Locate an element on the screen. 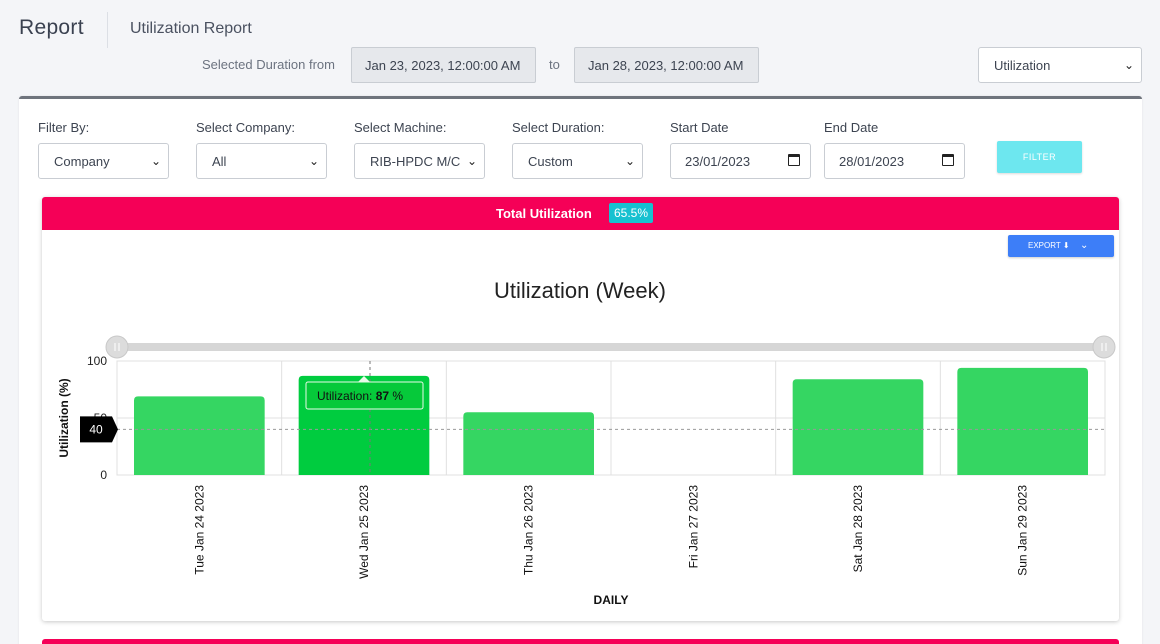 The height and width of the screenshot is (644, 1160). end-date-input: 28/01/2023 is located at coordinates (894, 161).